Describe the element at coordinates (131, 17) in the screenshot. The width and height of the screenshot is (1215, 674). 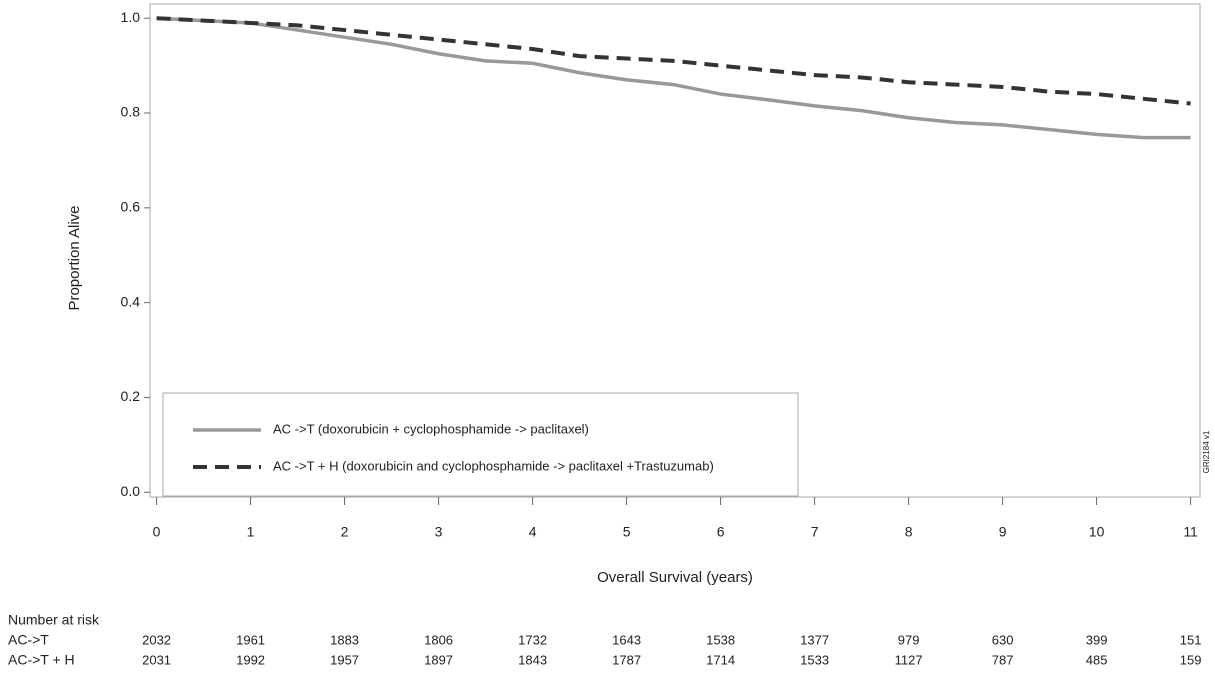
I see `y-tick-label: 1.0` at that location.